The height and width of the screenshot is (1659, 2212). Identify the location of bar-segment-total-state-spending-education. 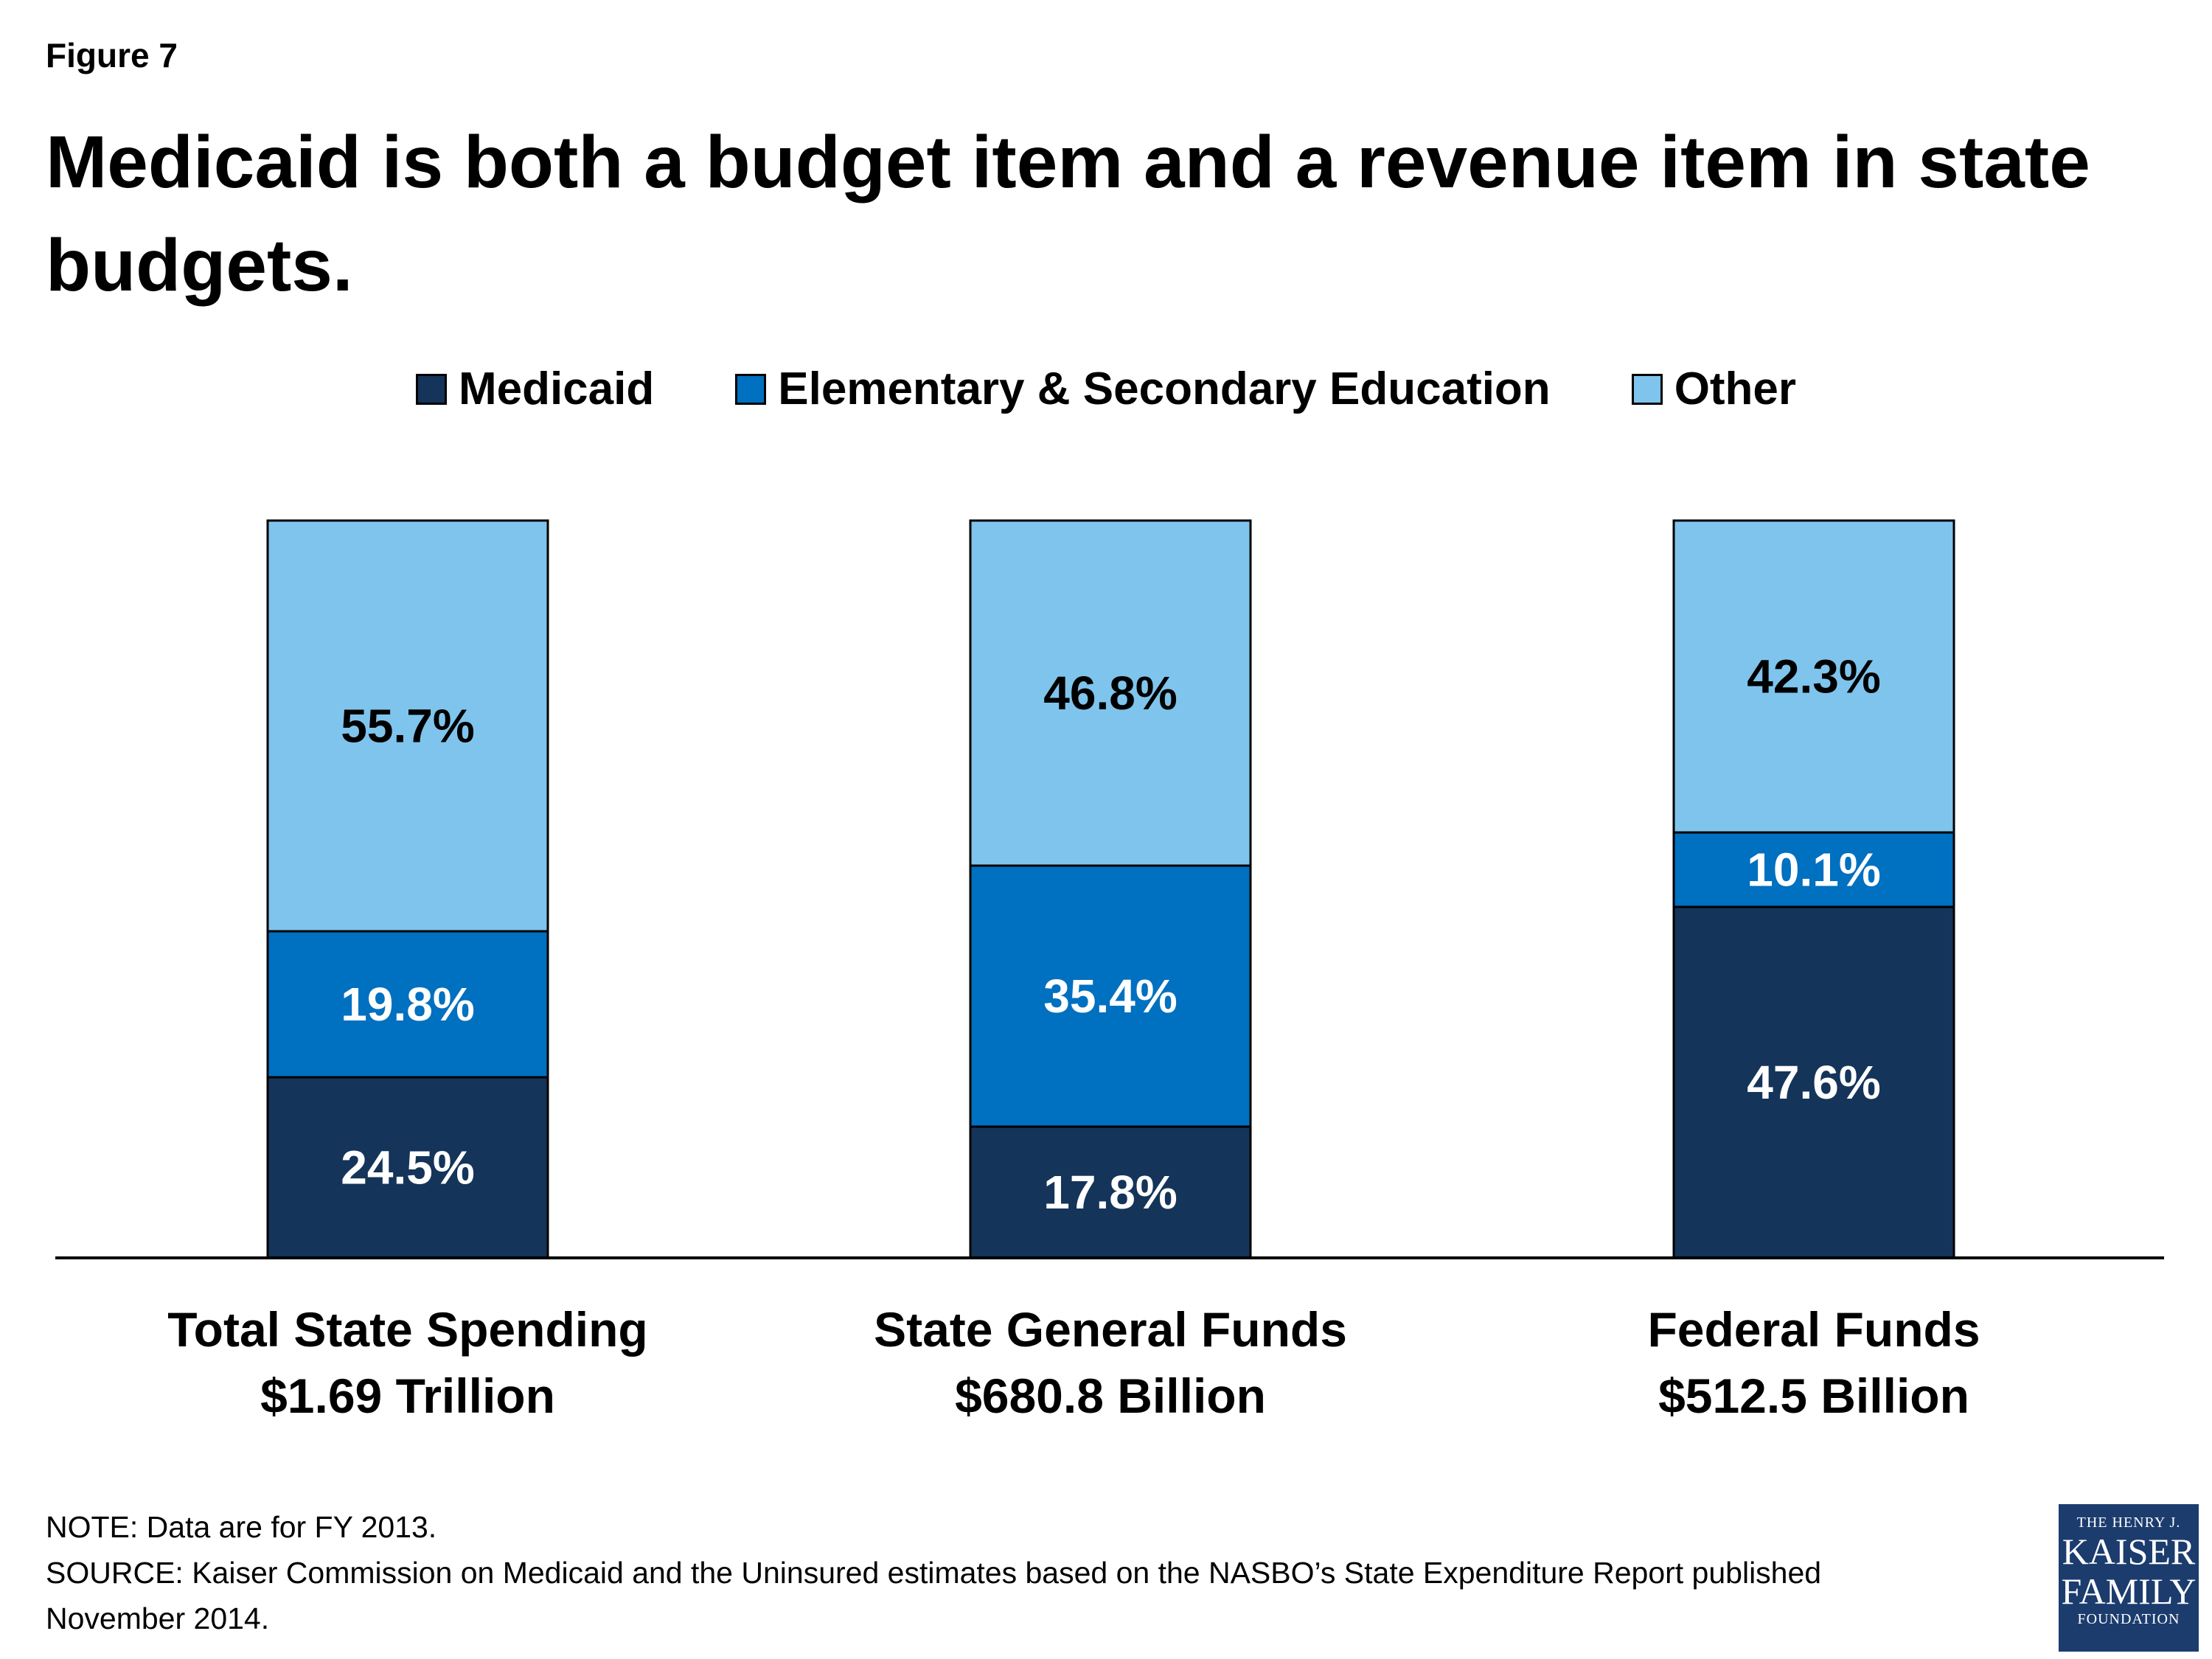
(407, 1004).